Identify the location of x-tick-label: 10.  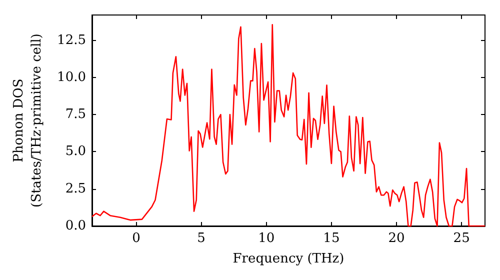
(266, 238).